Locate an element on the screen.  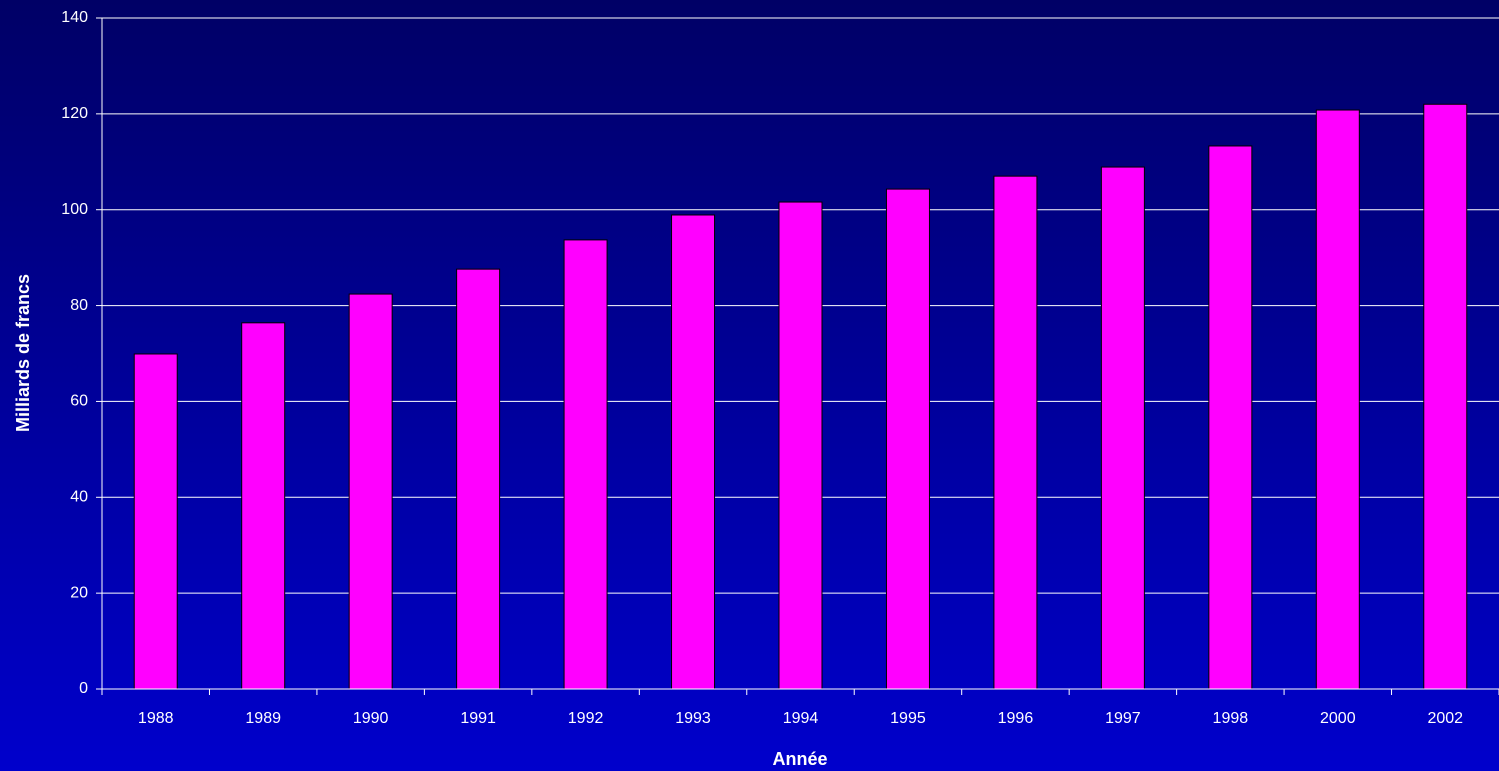
y-tick-label: 80 is located at coordinates (79, 305).